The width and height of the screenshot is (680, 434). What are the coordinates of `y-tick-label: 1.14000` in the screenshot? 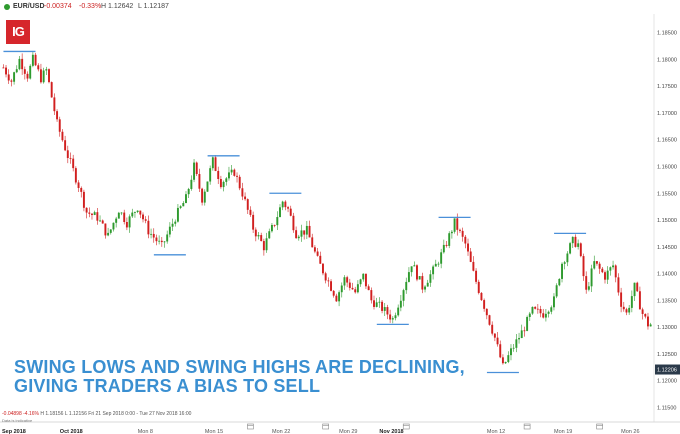 It's located at (667, 275).